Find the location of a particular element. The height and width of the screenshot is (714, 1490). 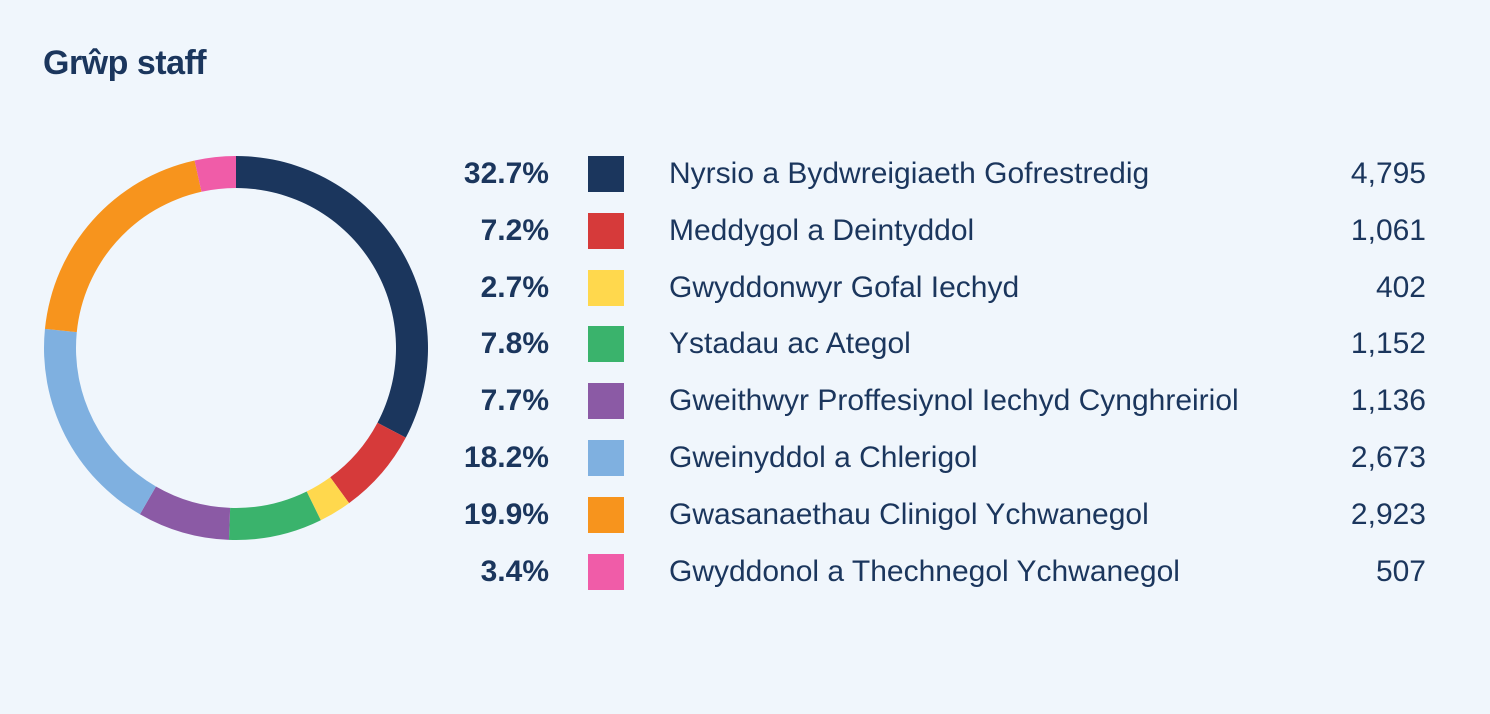

legend-count: 2,673 is located at coordinates (1388, 457).